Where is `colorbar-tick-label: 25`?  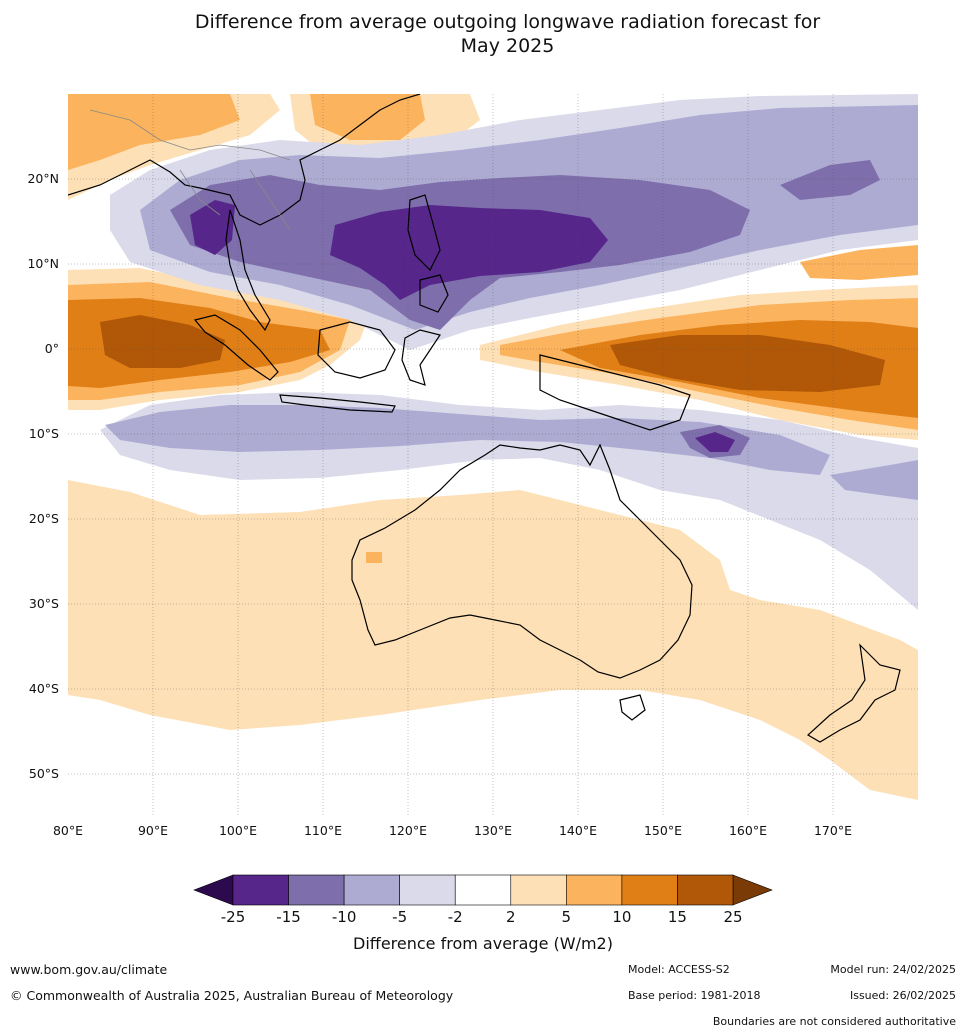
colorbar-tick-label: 25 is located at coordinates (732, 917).